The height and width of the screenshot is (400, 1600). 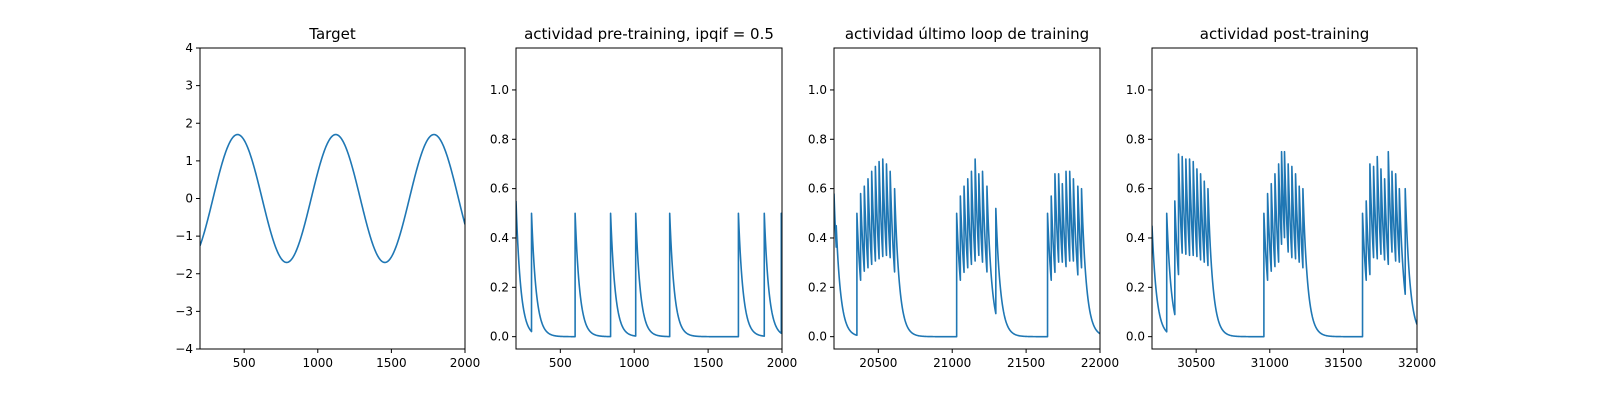 I want to click on y-tick-label: 2, so click(x=189, y=123).